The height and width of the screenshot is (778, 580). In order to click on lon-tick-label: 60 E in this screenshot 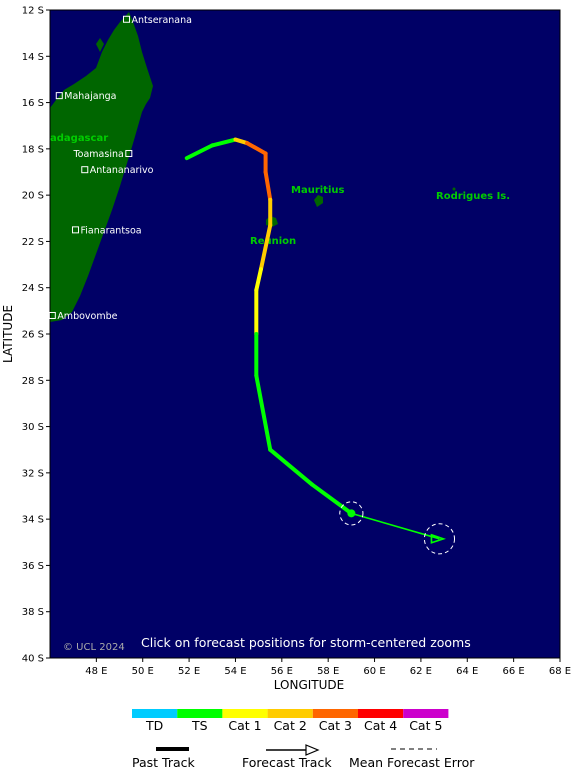, I will do `click(374, 671)`.